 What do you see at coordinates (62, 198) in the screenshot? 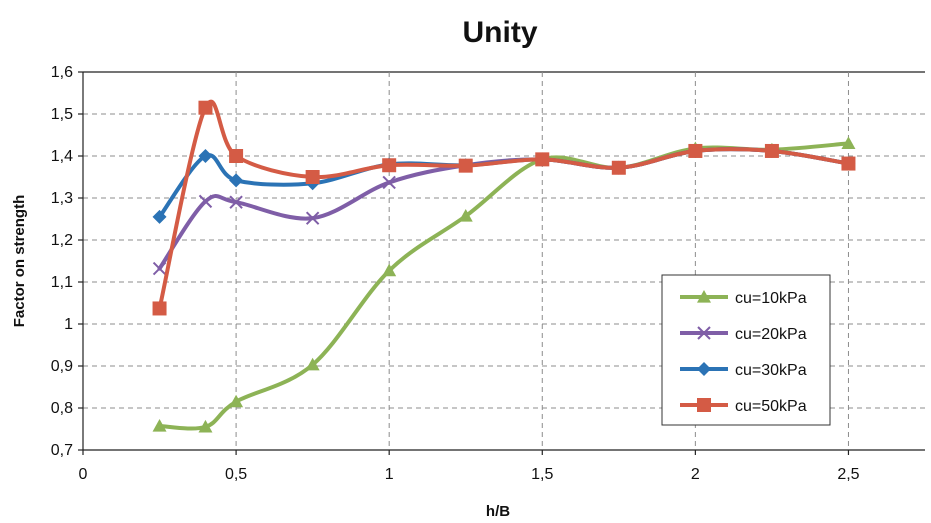
I see `y-tick-label: 1,3` at bounding box center [62, 198].